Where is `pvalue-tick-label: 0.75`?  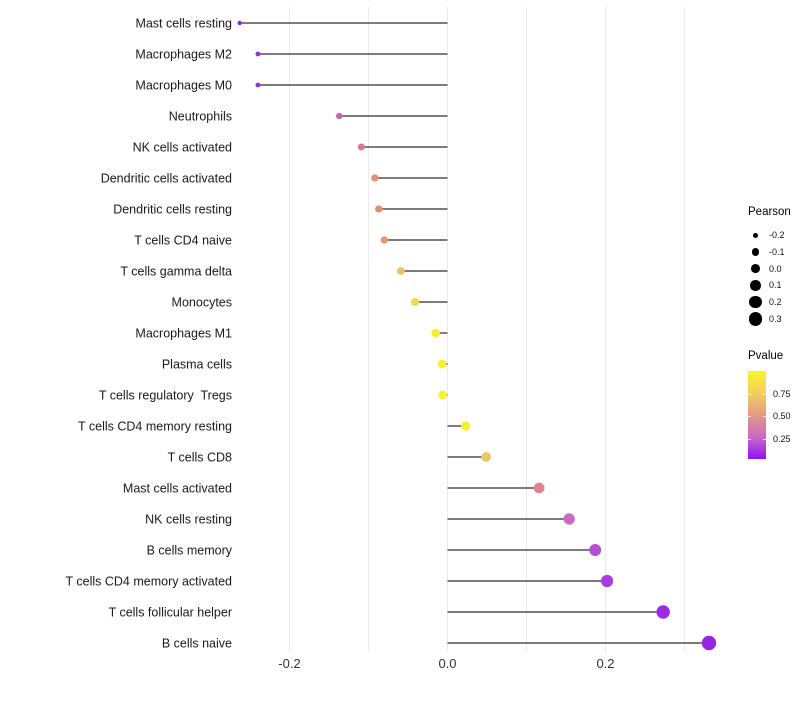
pvalue-tick-label: 0.75 is located at coordinates (782, 394).